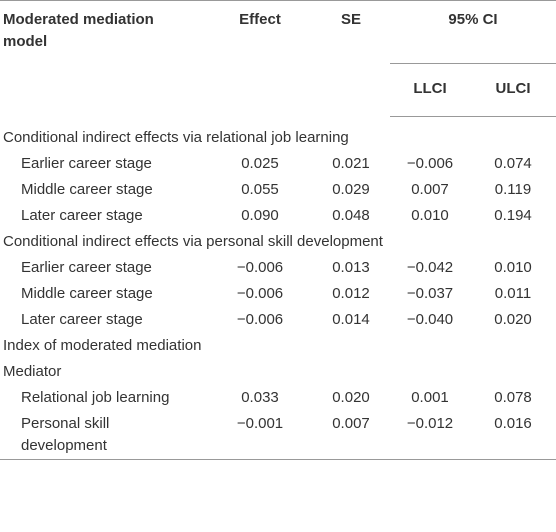 The width and height of the screenshot is (556, 532). Describe the element at coordinates (430, 319) in the screenshot. I see `cell-value: −0.040` at that location.